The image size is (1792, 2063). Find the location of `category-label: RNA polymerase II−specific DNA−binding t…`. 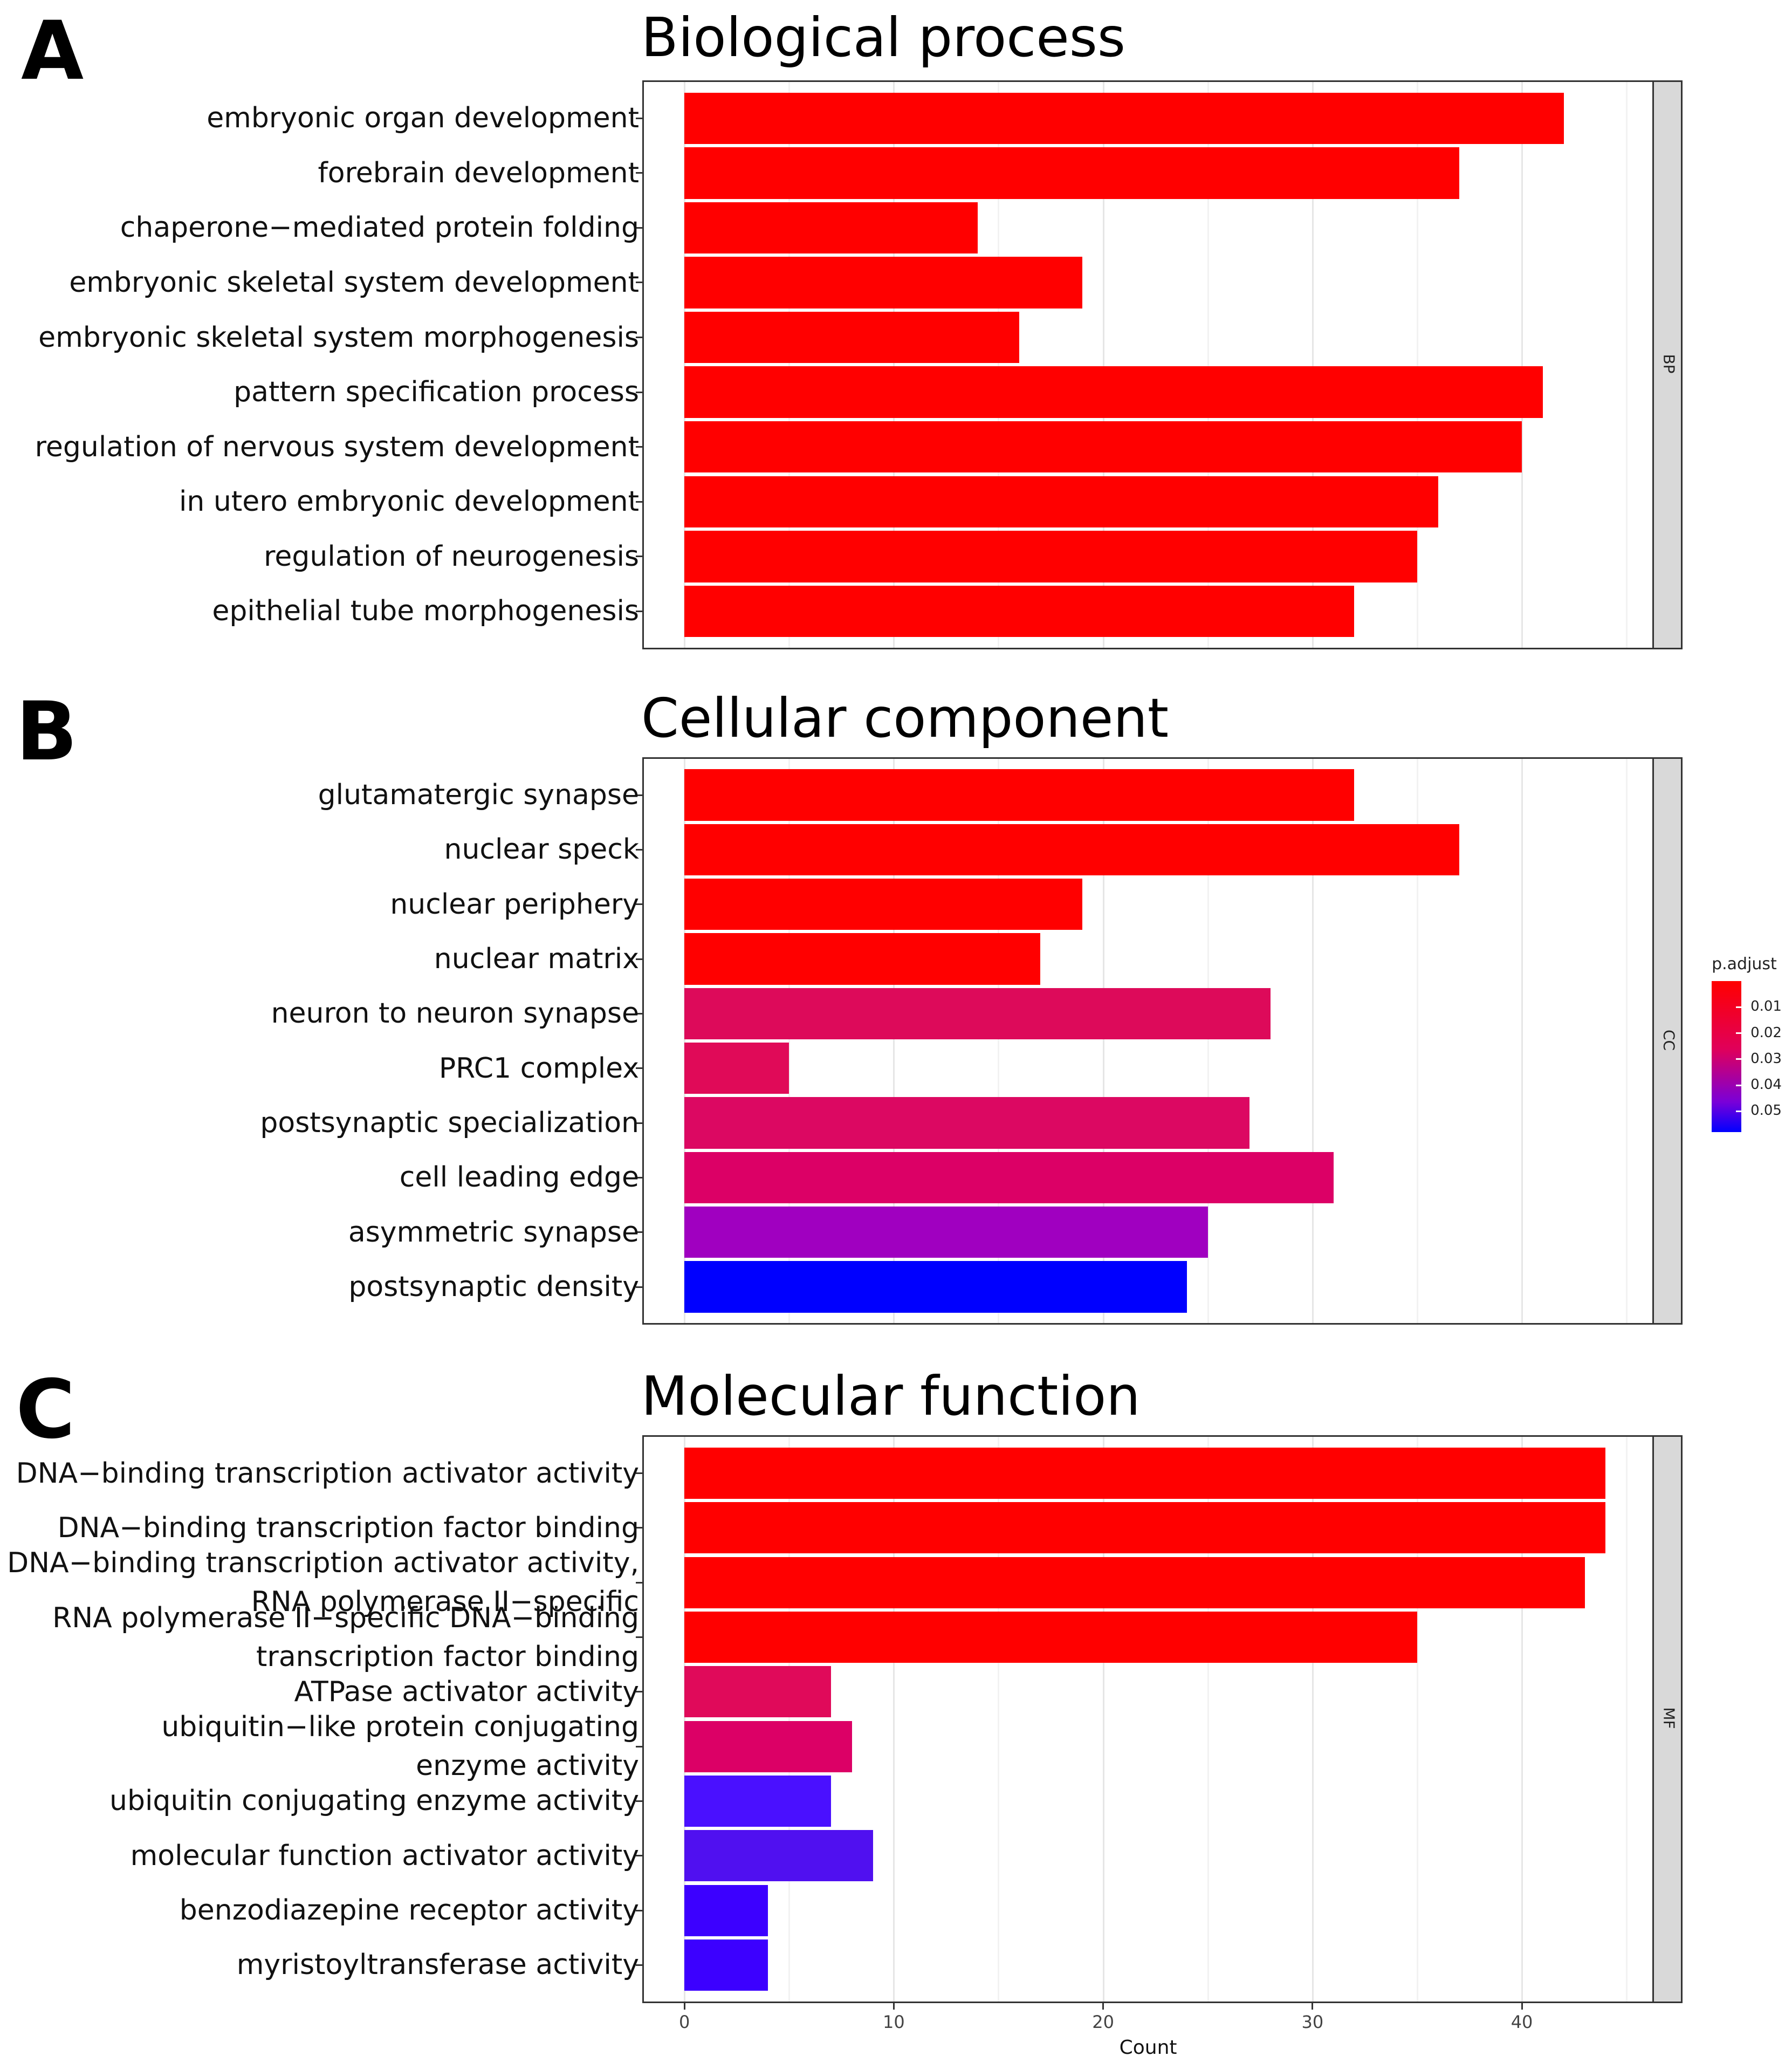

category-label: RNA polymerase II−specific DNA−binding t… is located at coordinates (345, 1637).